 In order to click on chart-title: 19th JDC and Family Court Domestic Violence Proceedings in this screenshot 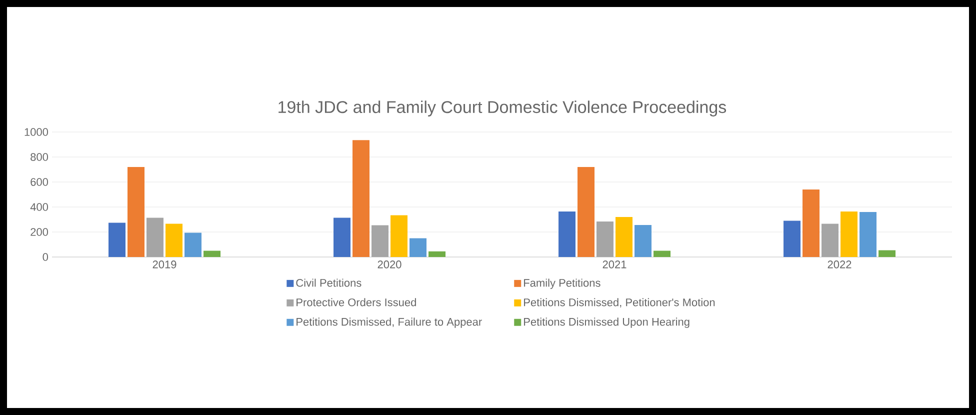, I will do `click(502, 108)`.